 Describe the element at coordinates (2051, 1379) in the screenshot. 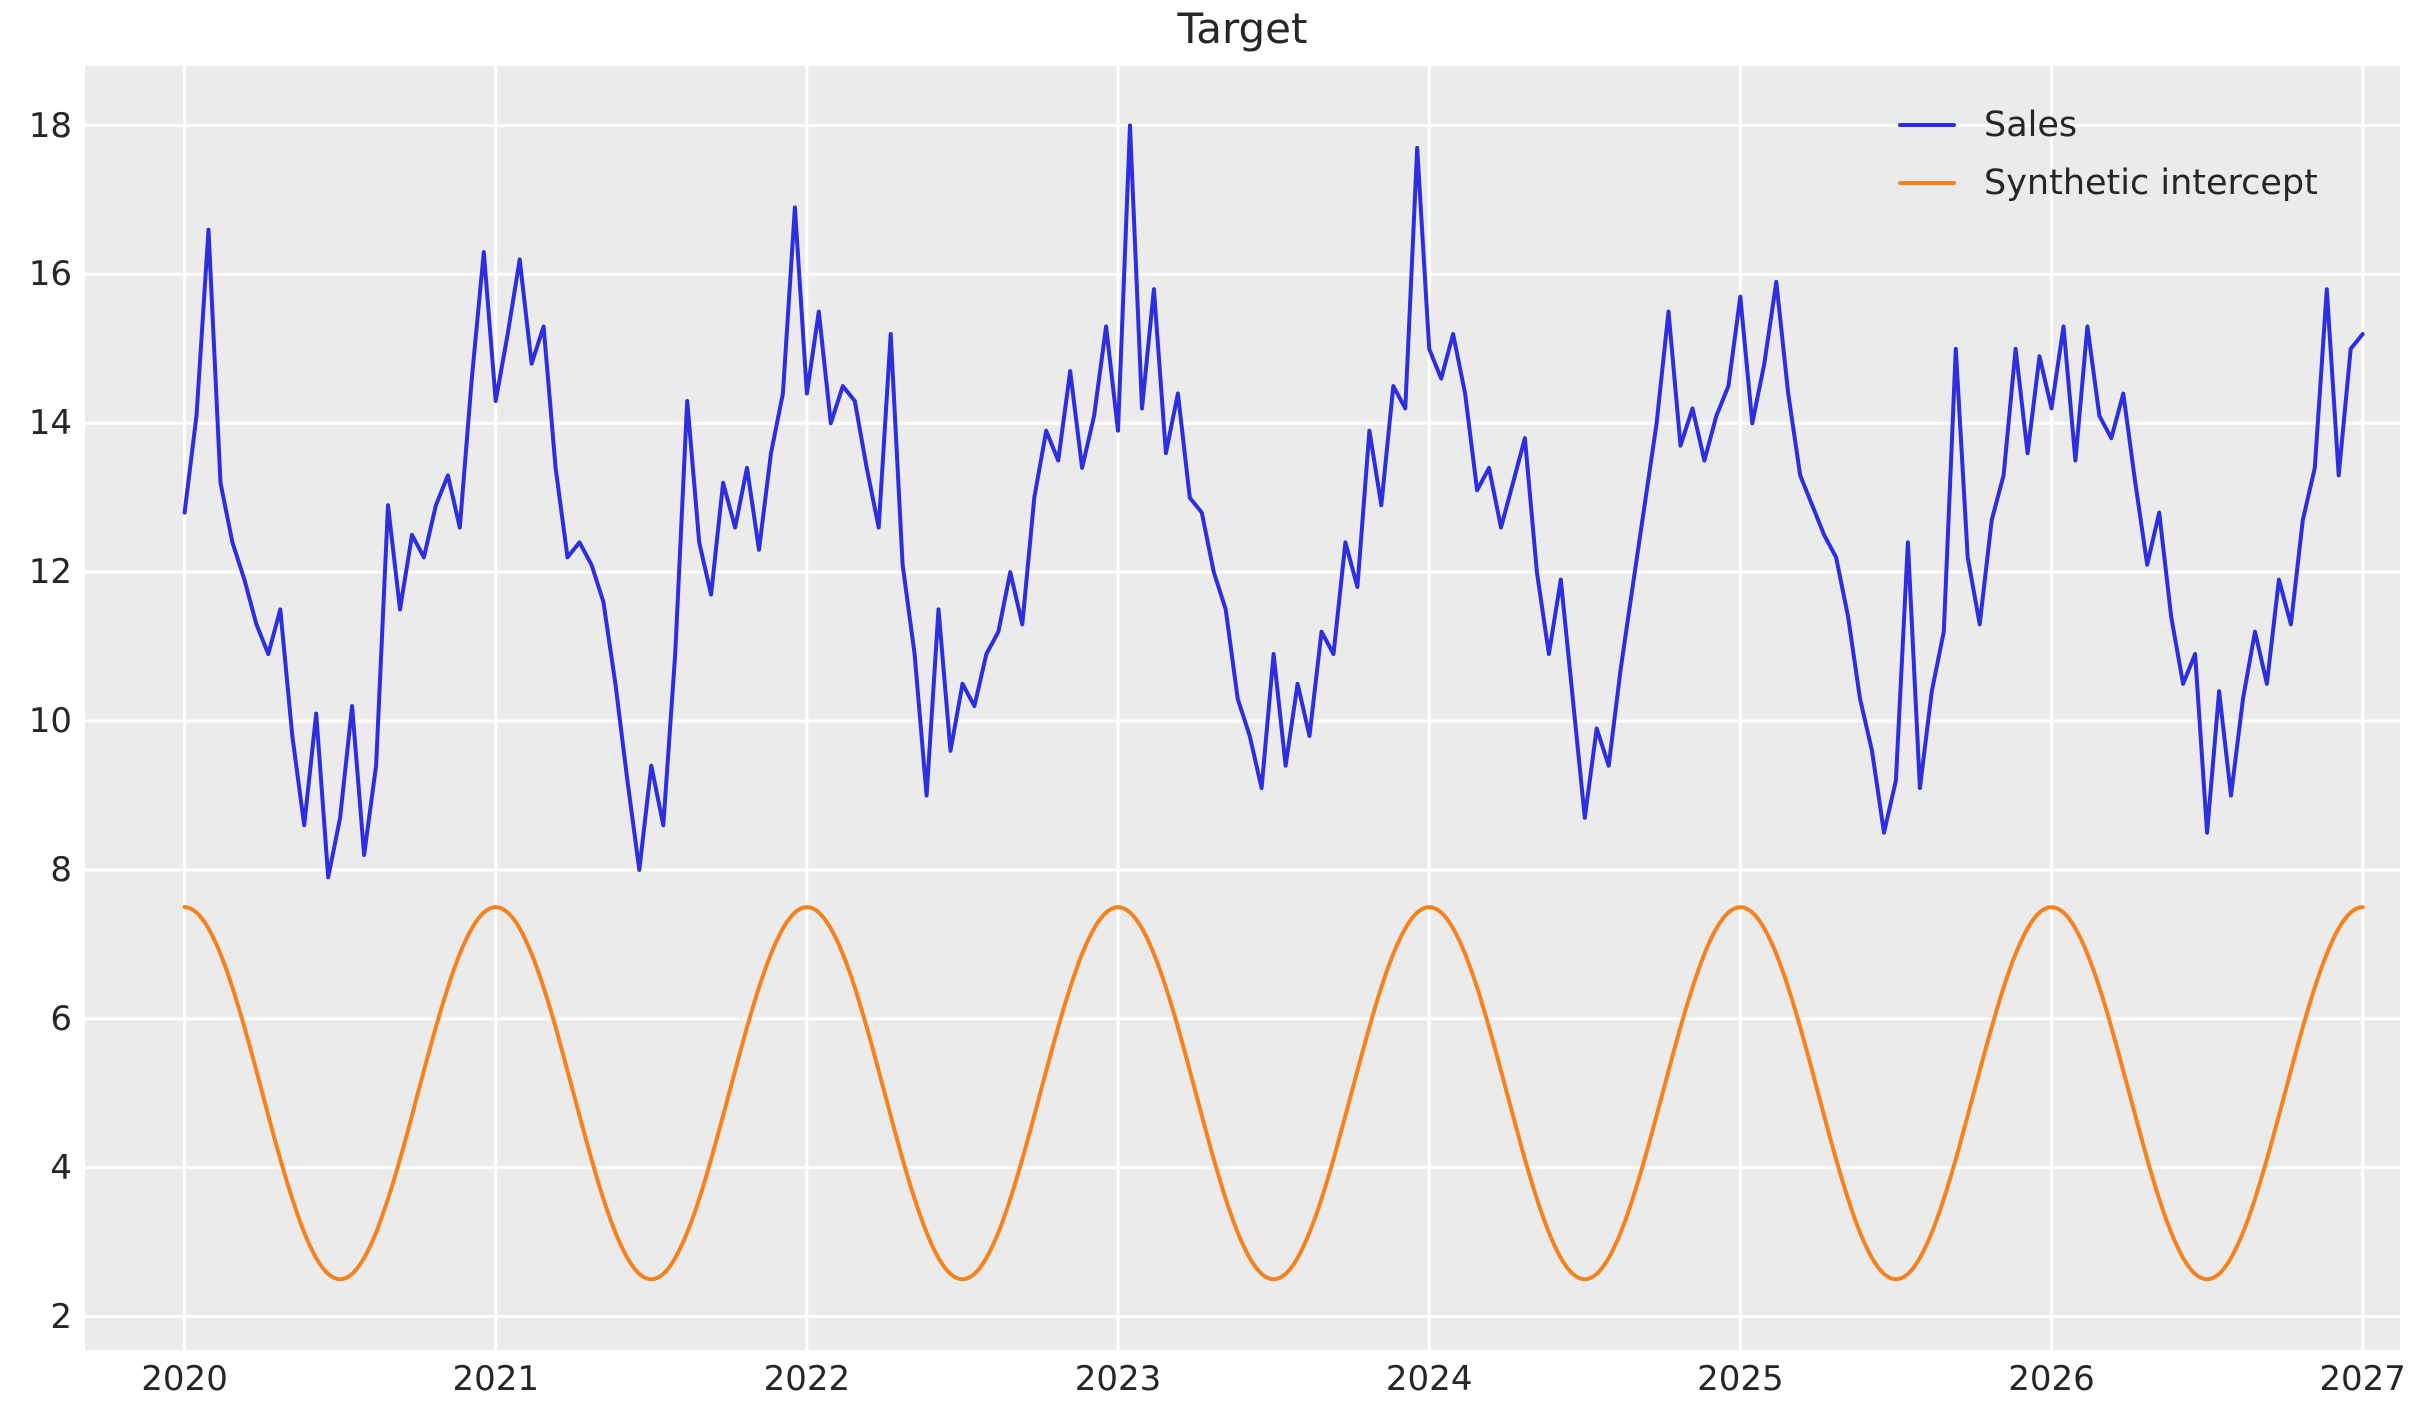

I see `x-tick-label: 2026` at that location.